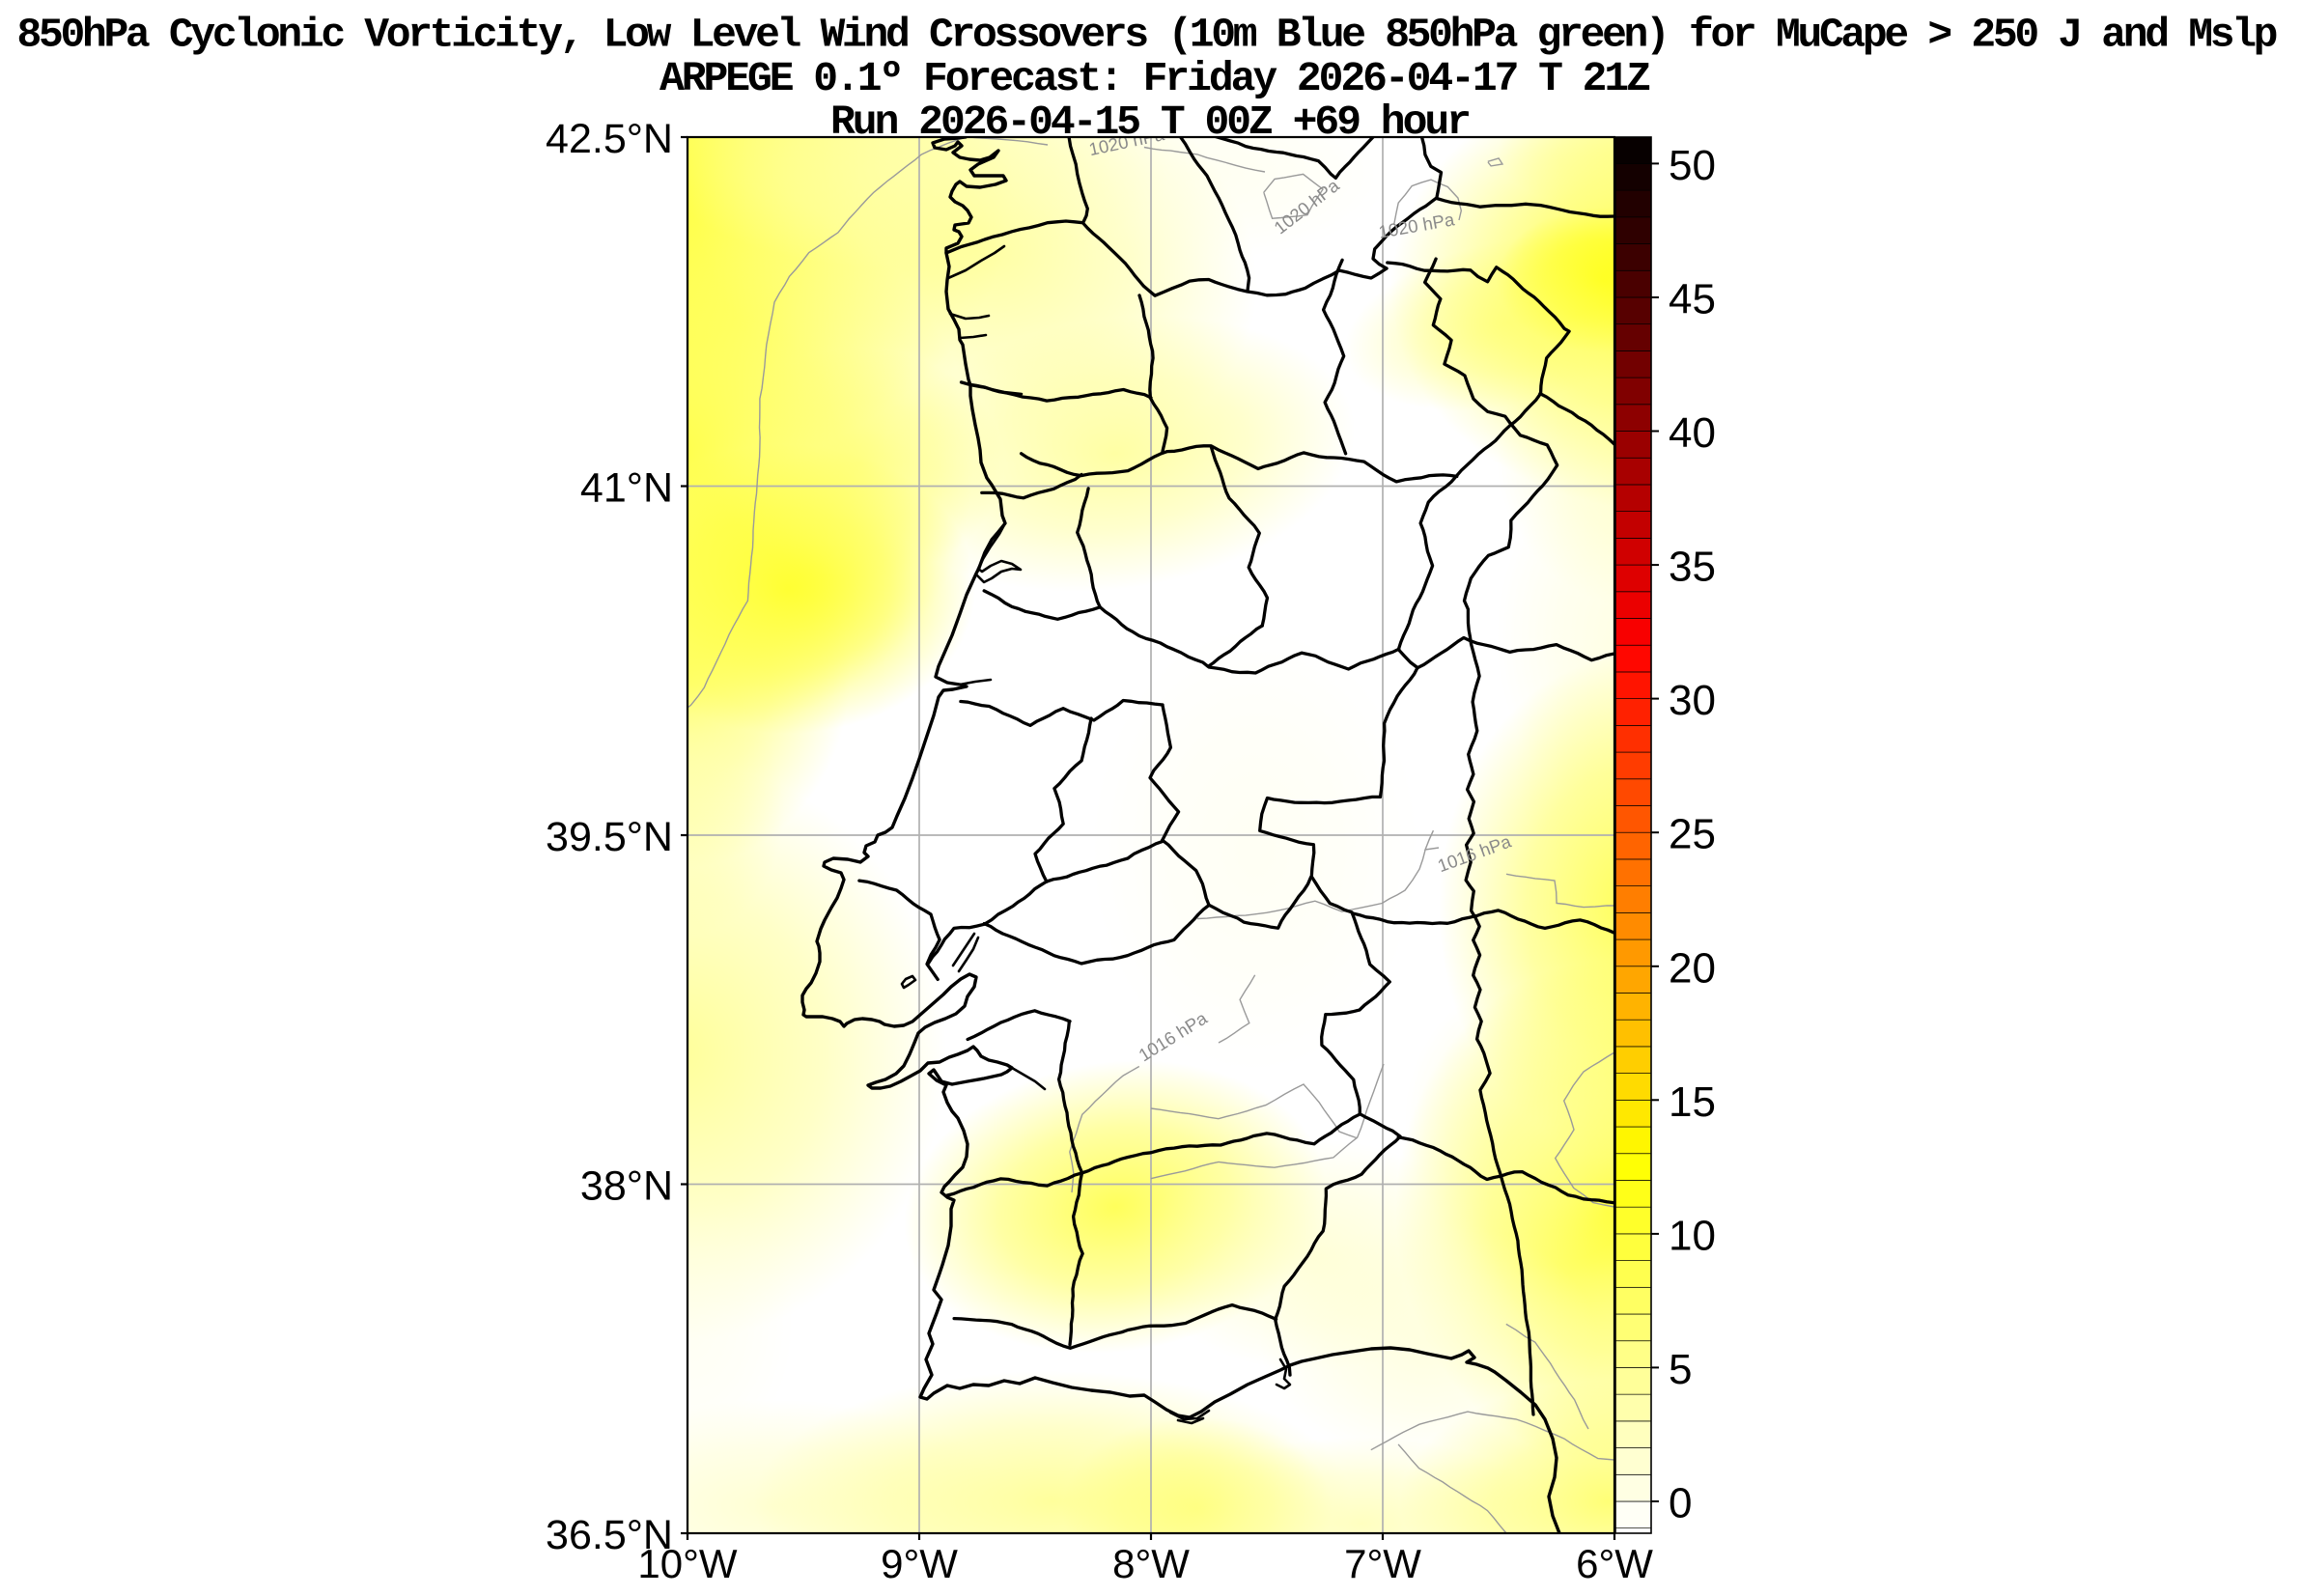 The height and width of the screenshot is (1596, 2301). I want to click on svg-text: 6°W, so click(1614, 1564).